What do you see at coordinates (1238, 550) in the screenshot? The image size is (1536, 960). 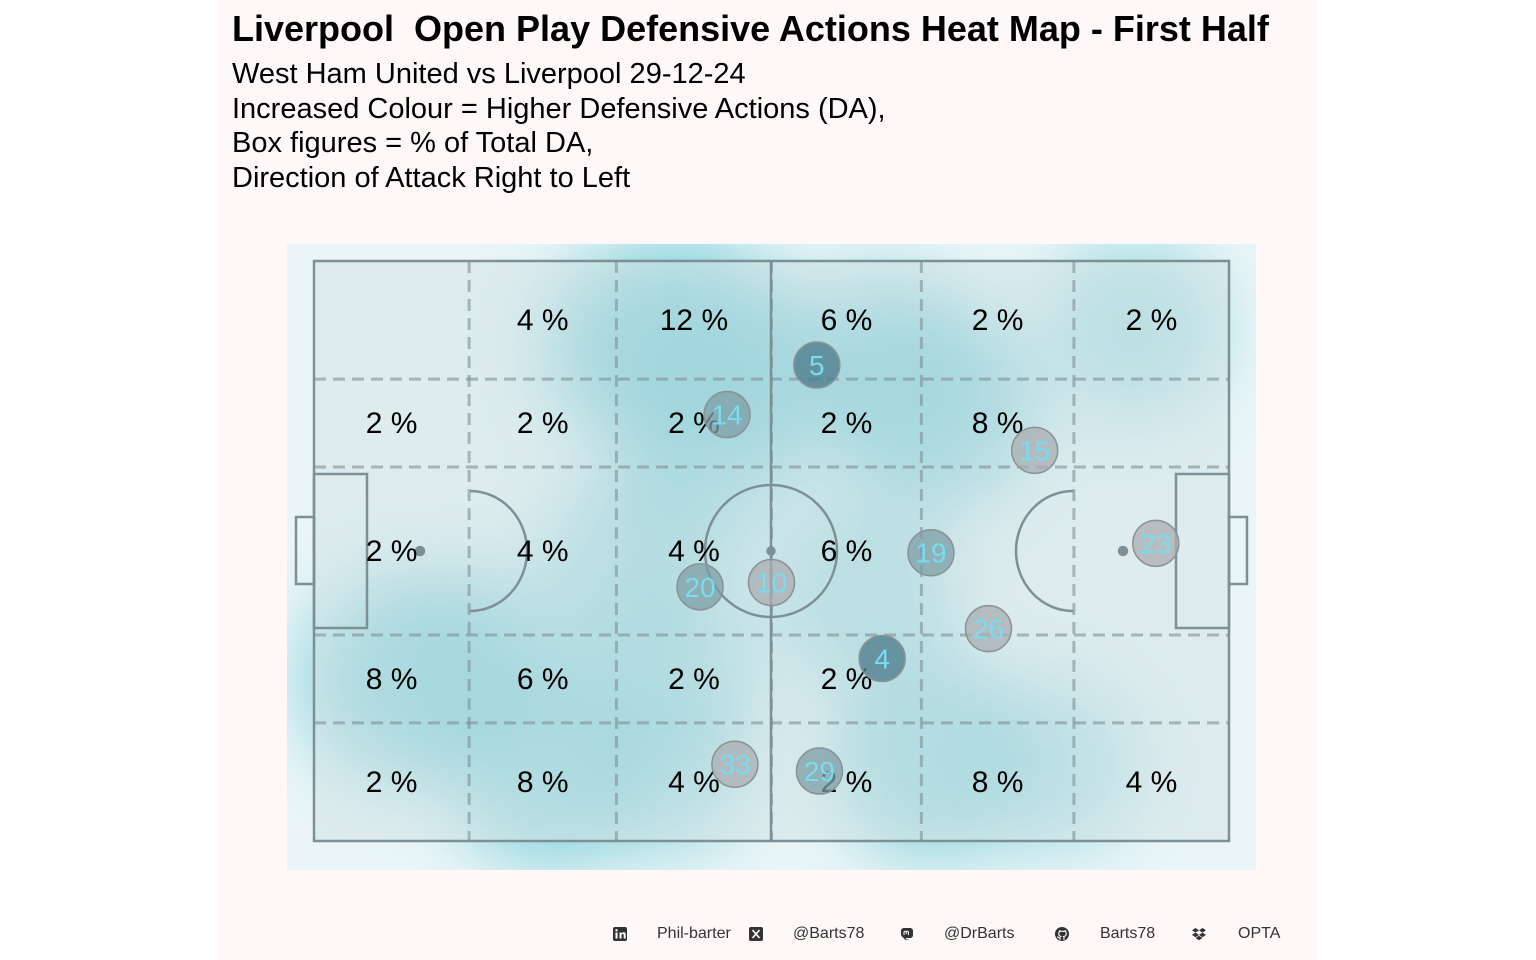 I see `right-goal` at bounding box center [1238, 550].